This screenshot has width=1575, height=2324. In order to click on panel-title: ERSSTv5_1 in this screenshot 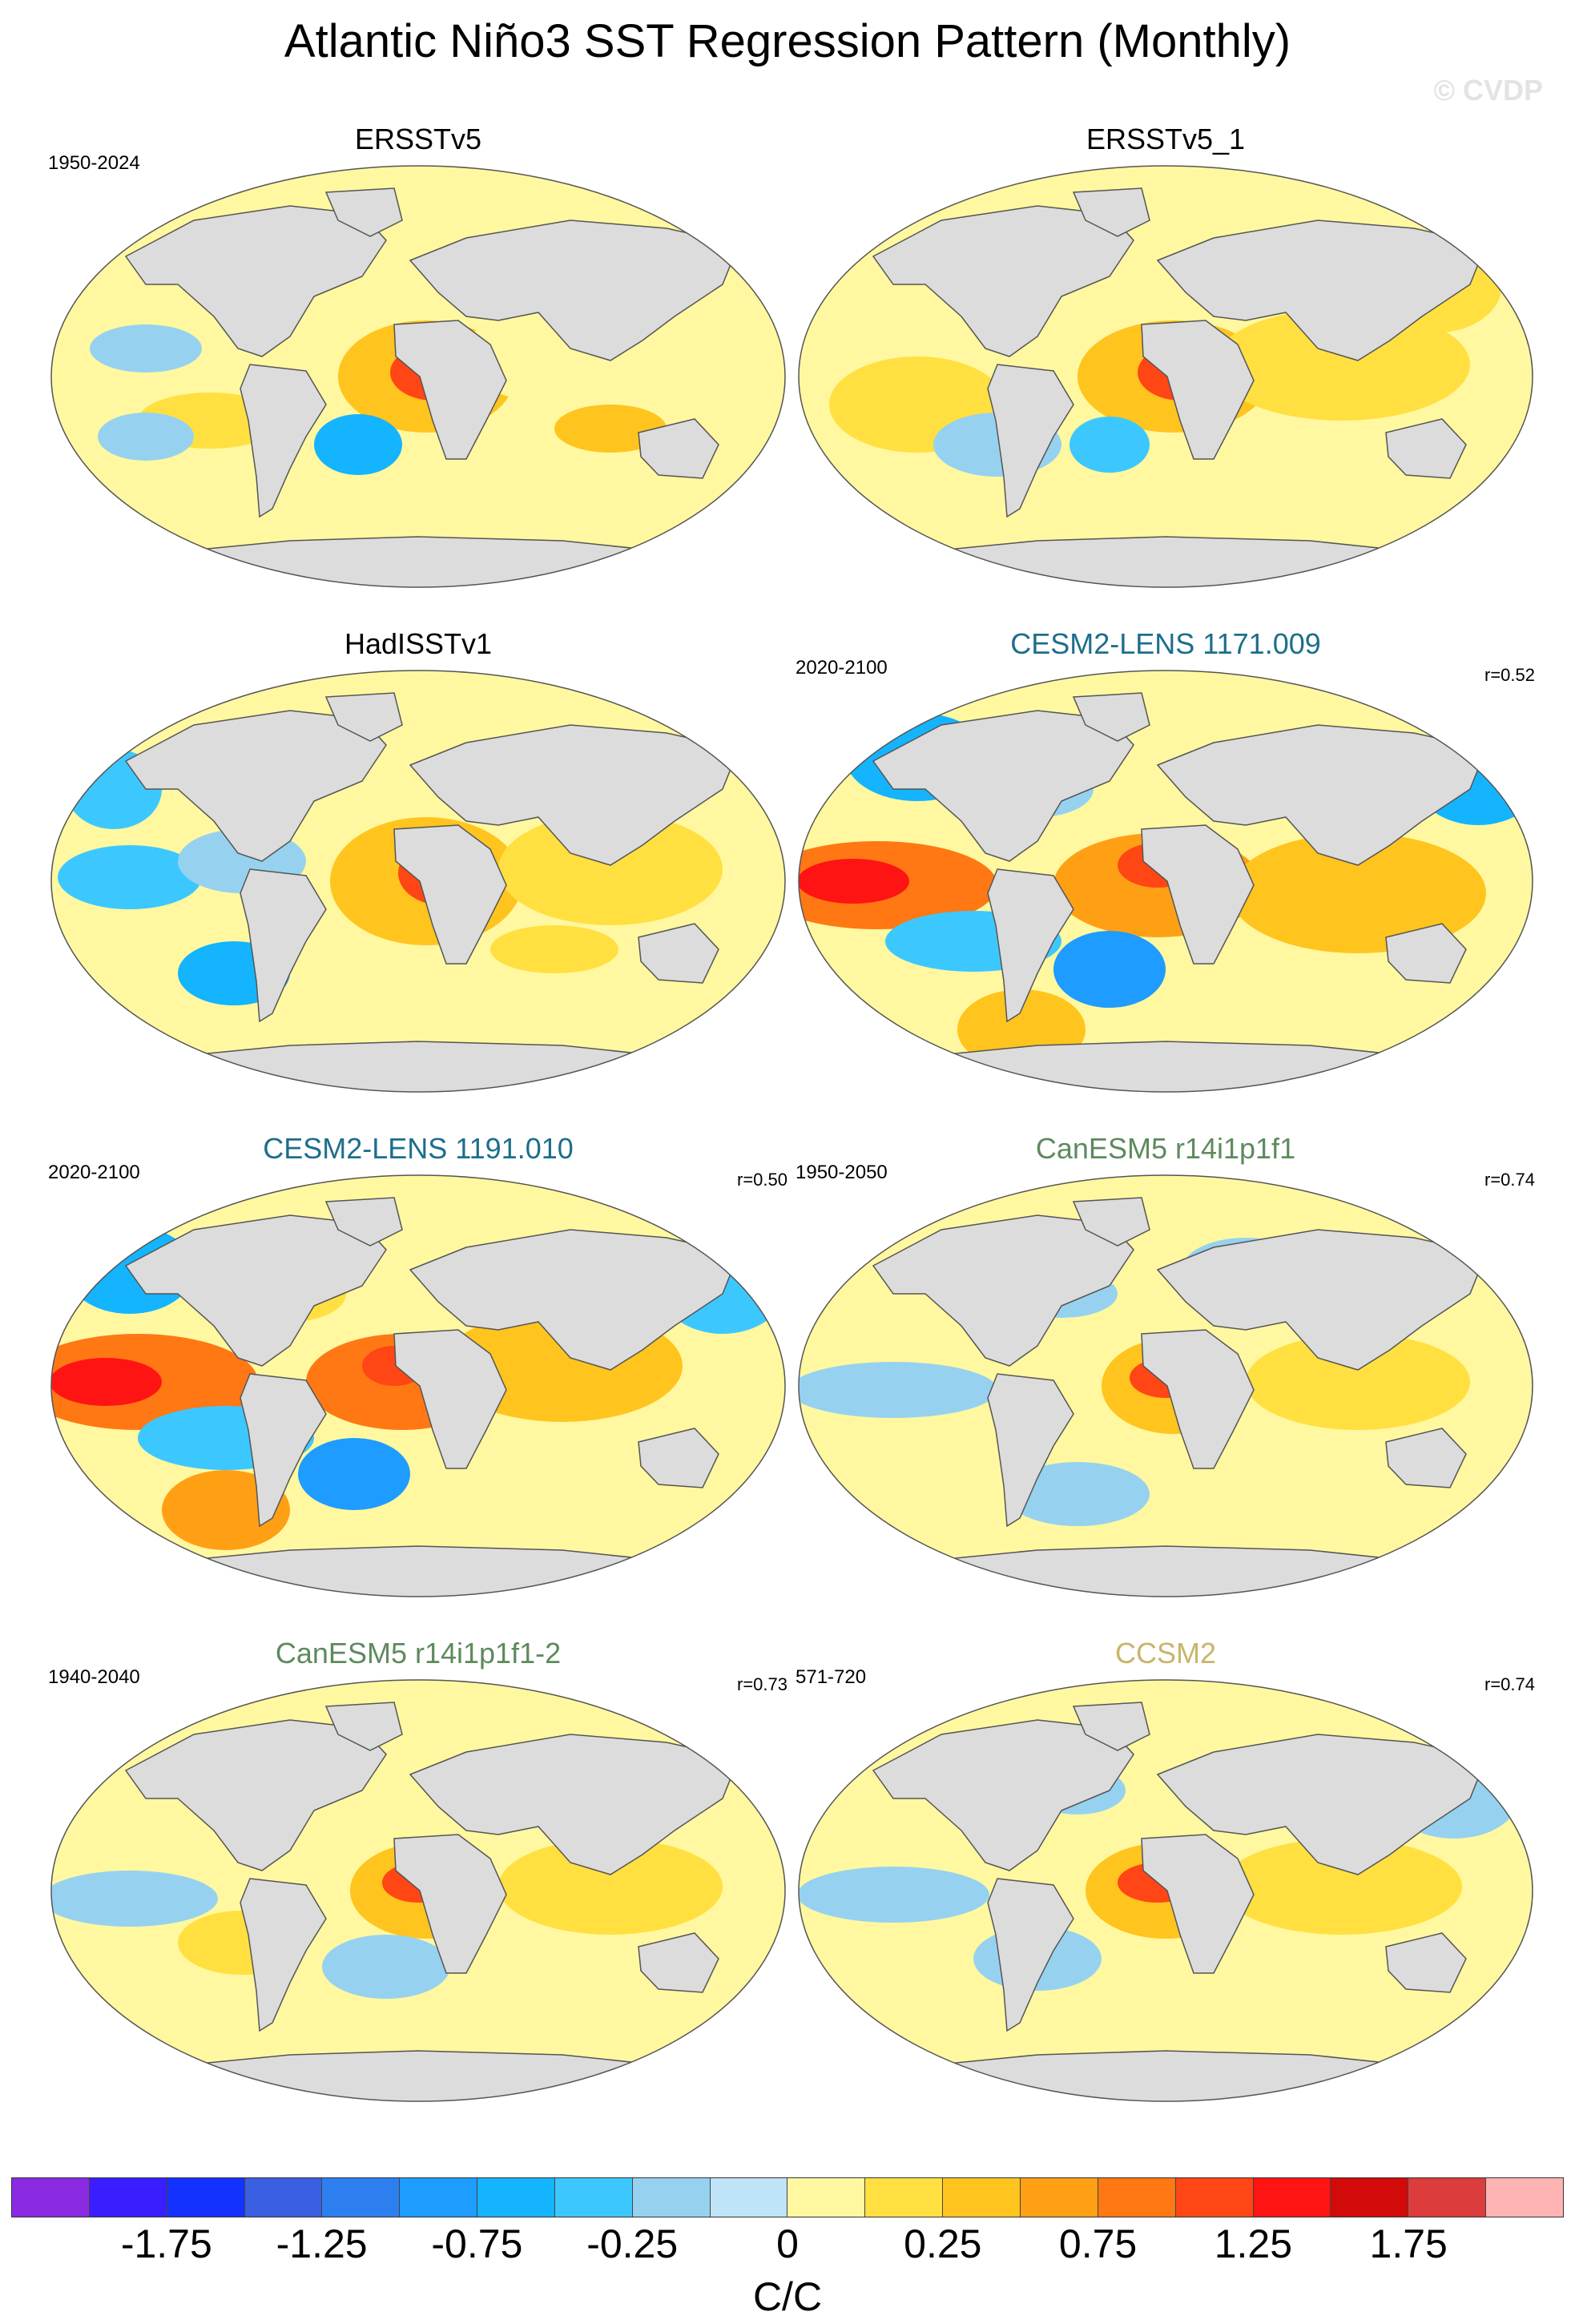, I will do `click(1166, 139)`.